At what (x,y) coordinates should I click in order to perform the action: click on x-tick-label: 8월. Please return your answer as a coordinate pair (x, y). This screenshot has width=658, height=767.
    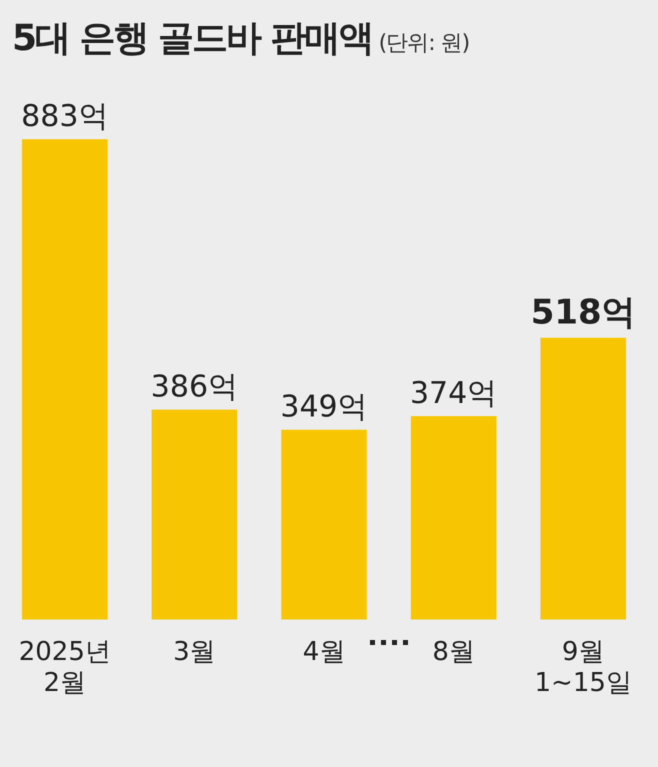
    Looking at the image, I should click on (453, 651).